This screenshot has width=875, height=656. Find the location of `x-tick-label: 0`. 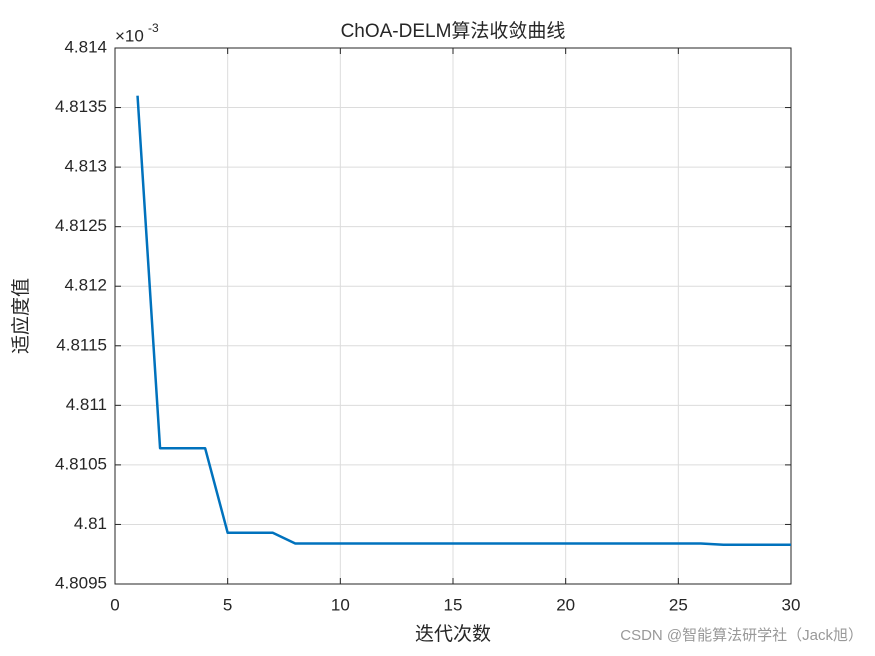

x-tick-label: 0 is located at coordinates (114, 604).